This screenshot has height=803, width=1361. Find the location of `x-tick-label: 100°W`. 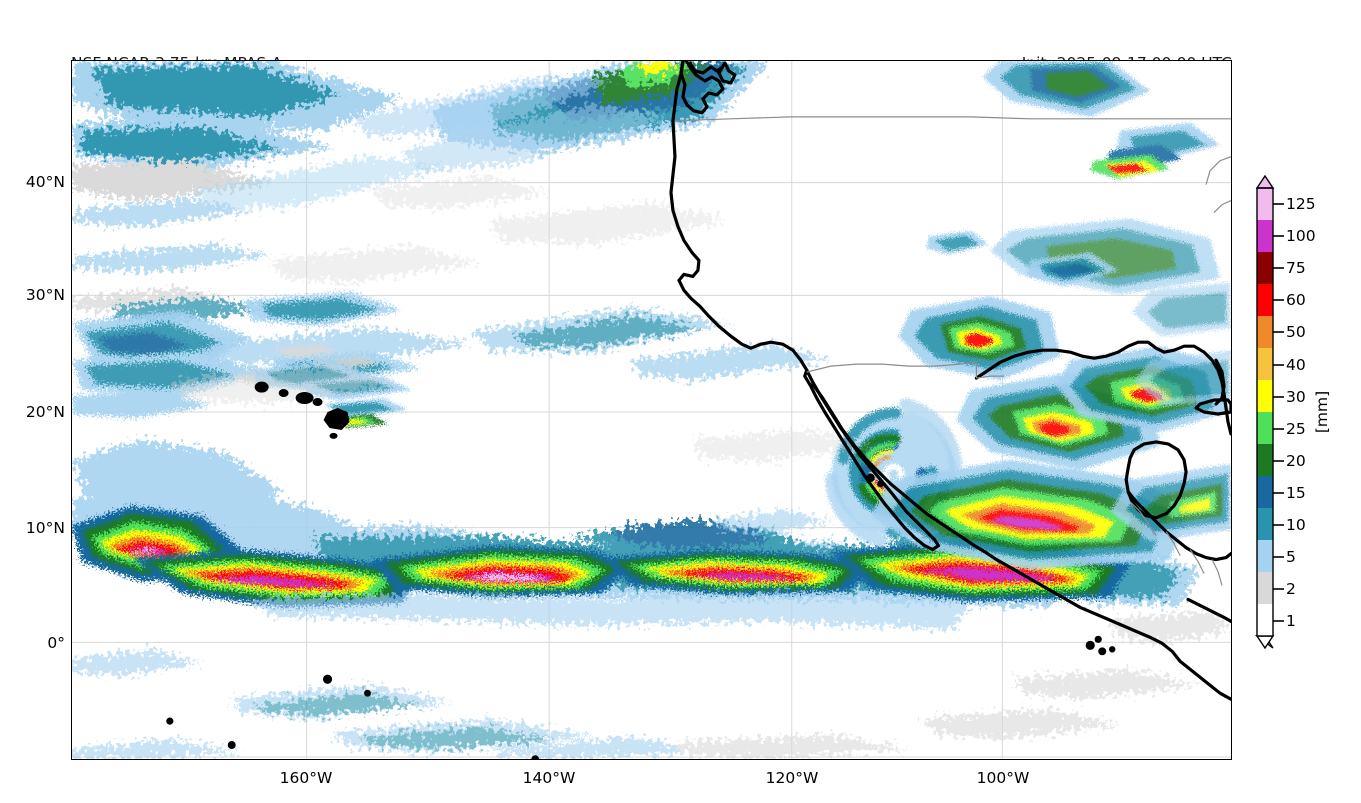

x-tick-label: 100°W is located at coordinates (1003, 778).